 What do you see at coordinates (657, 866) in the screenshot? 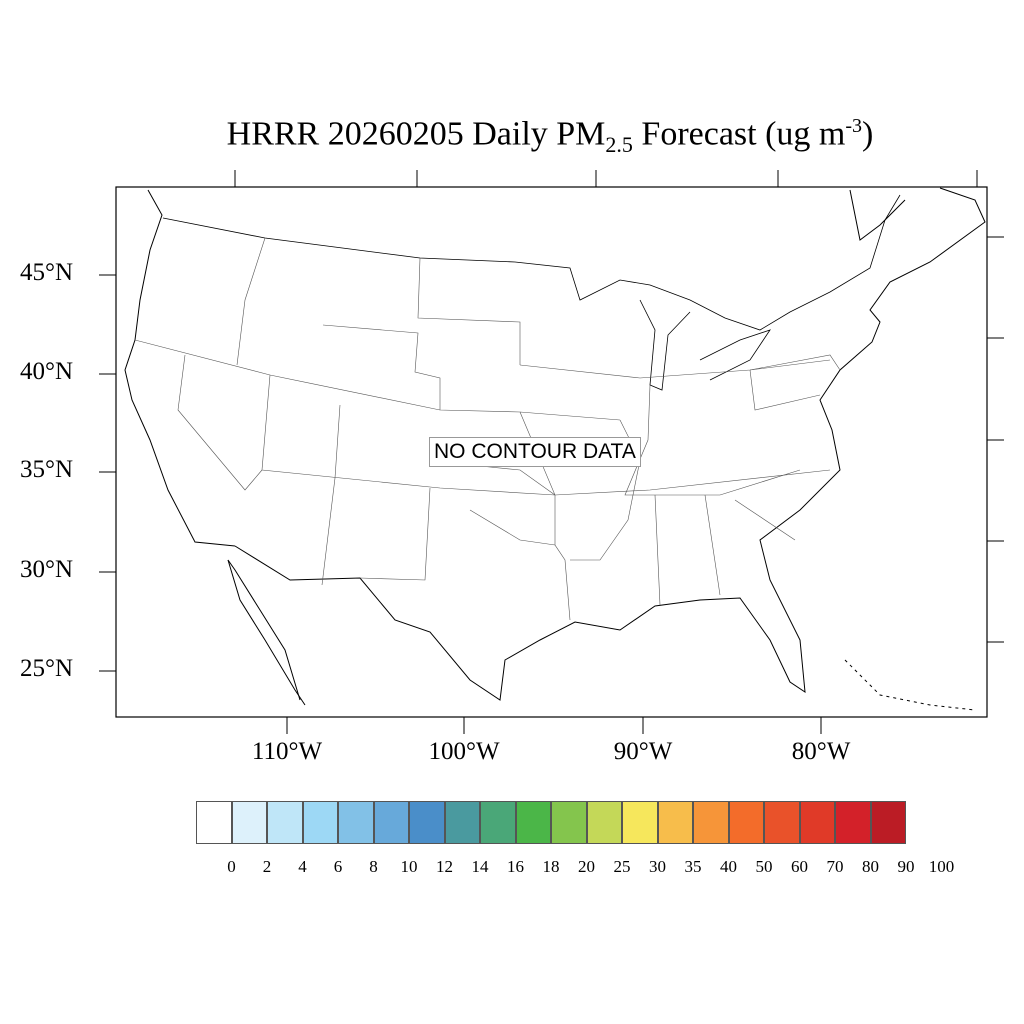
I see `colorbar-label: 30` at bounding box center [657, 866].